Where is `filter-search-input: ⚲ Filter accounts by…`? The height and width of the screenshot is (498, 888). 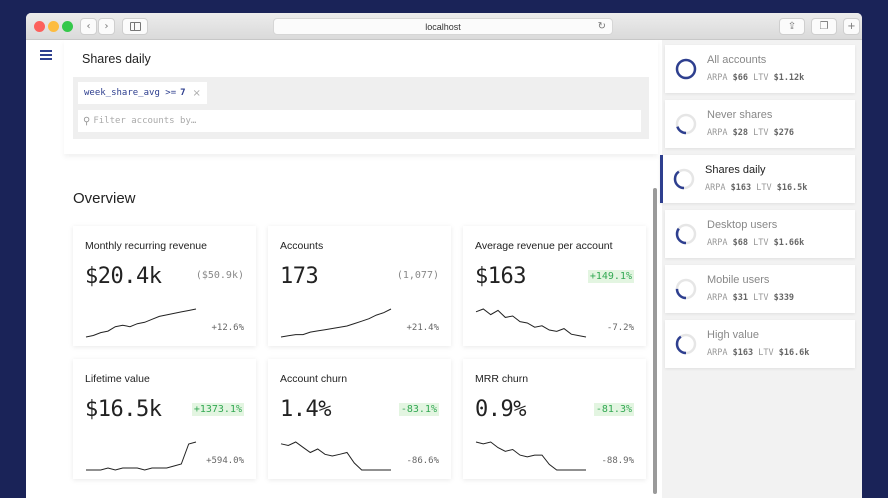
filter-search-input: ⚲ Filter accounts by… is located at coordinates (359, 121).